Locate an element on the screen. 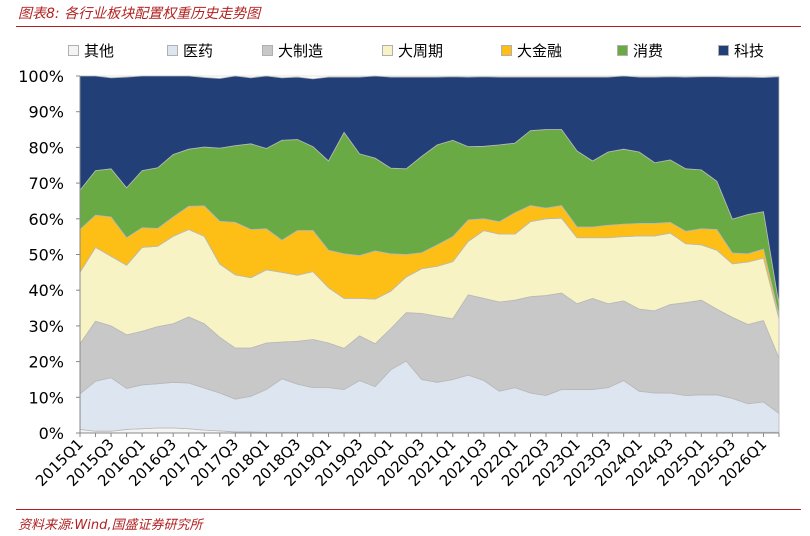  y-tick-label: 70% is located at coordinates (46, 183).